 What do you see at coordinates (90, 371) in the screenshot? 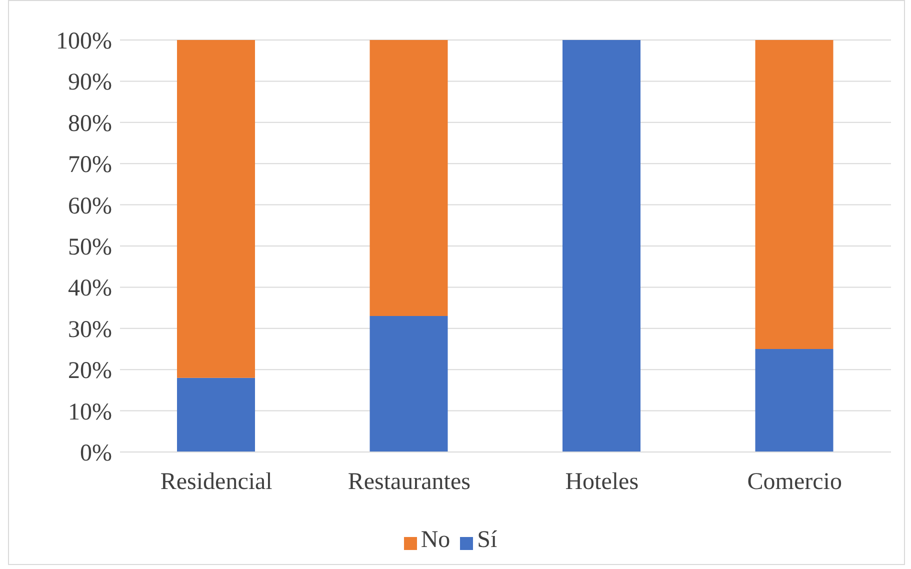
I see `y-tick-label: 20%` at bounding box center [90, 371].